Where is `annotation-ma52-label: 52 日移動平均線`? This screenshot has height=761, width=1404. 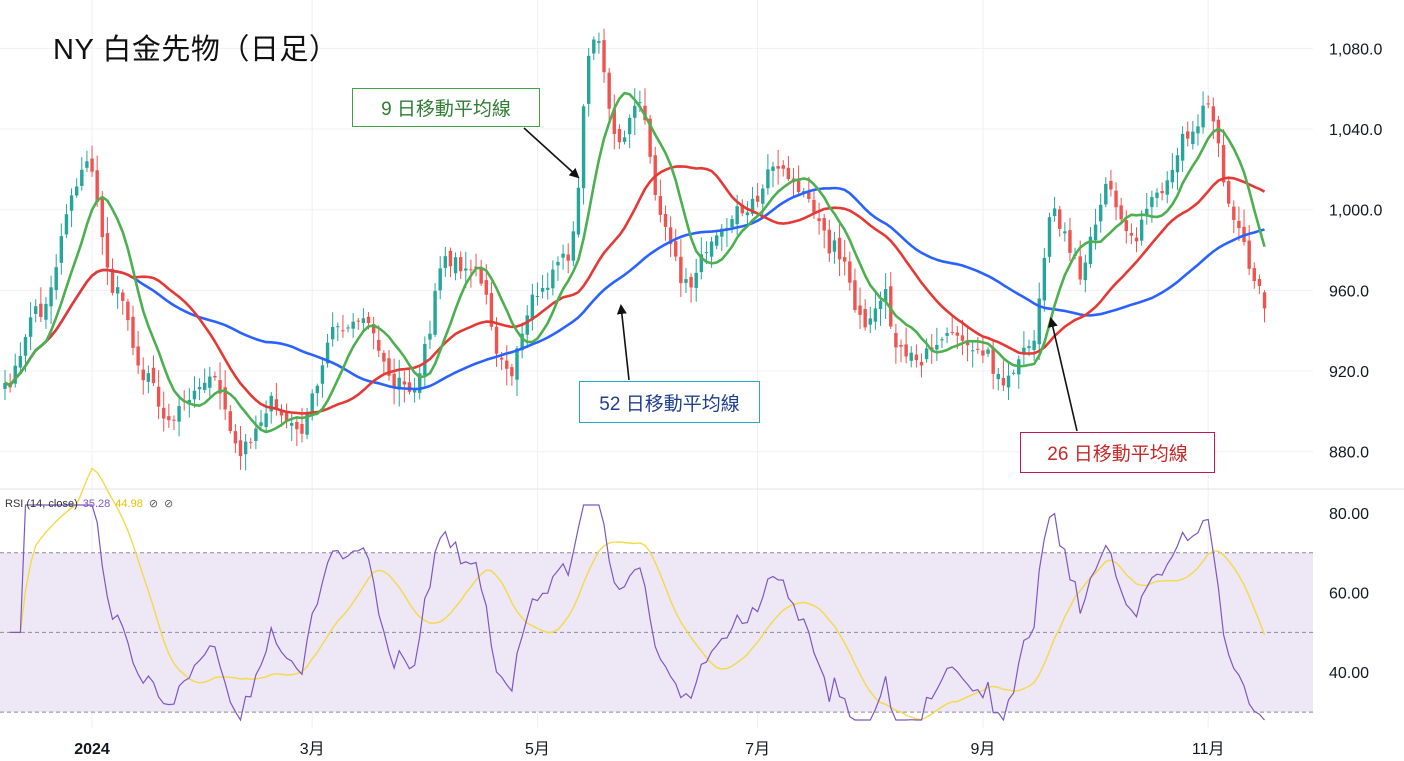
annotation-ma52-label: 52 日移動平均線 is located at coordinates (669, 402).